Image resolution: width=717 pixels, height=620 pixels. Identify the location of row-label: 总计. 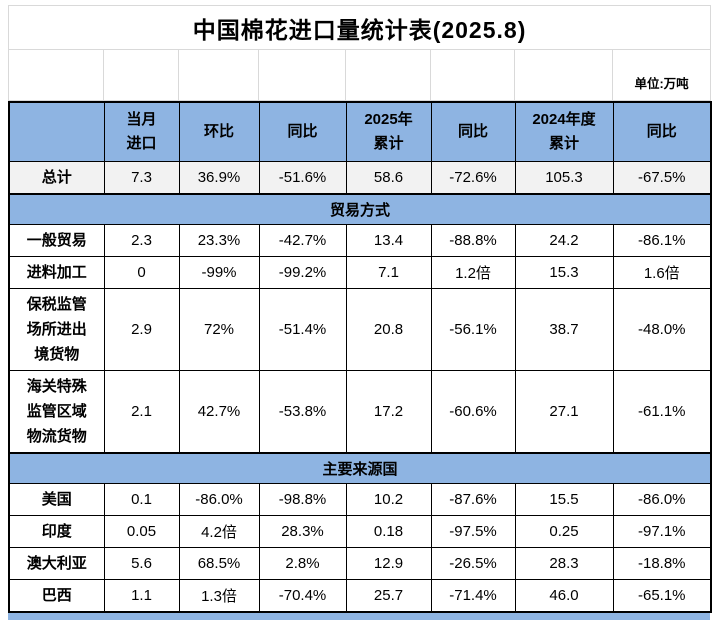
(56, 178).